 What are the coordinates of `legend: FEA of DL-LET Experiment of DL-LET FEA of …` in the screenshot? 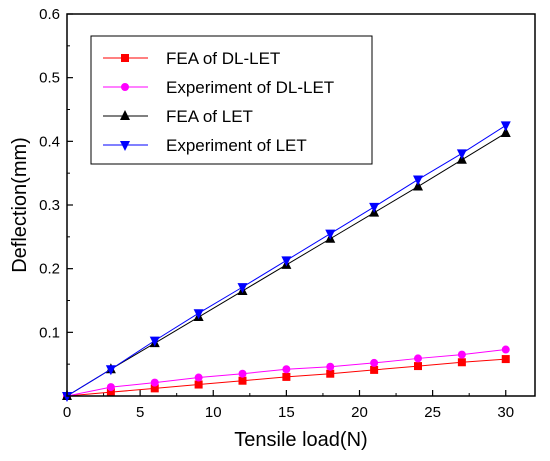 It's located at (231, 100).